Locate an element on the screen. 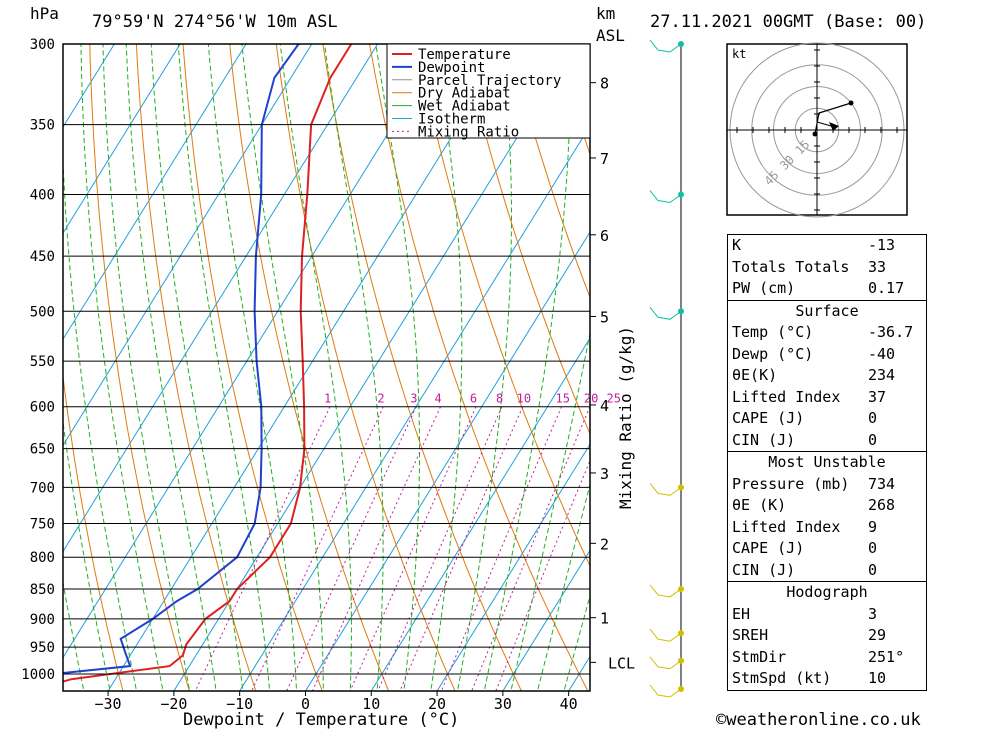  hodograph-point is located at coordinates (851, 103).